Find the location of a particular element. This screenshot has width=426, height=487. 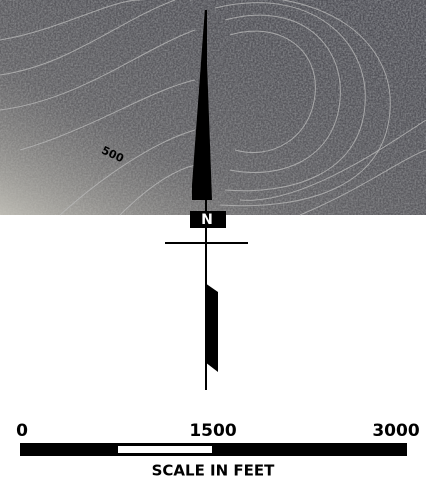

scale-label: 1500 is located at coordinates (212, 431).